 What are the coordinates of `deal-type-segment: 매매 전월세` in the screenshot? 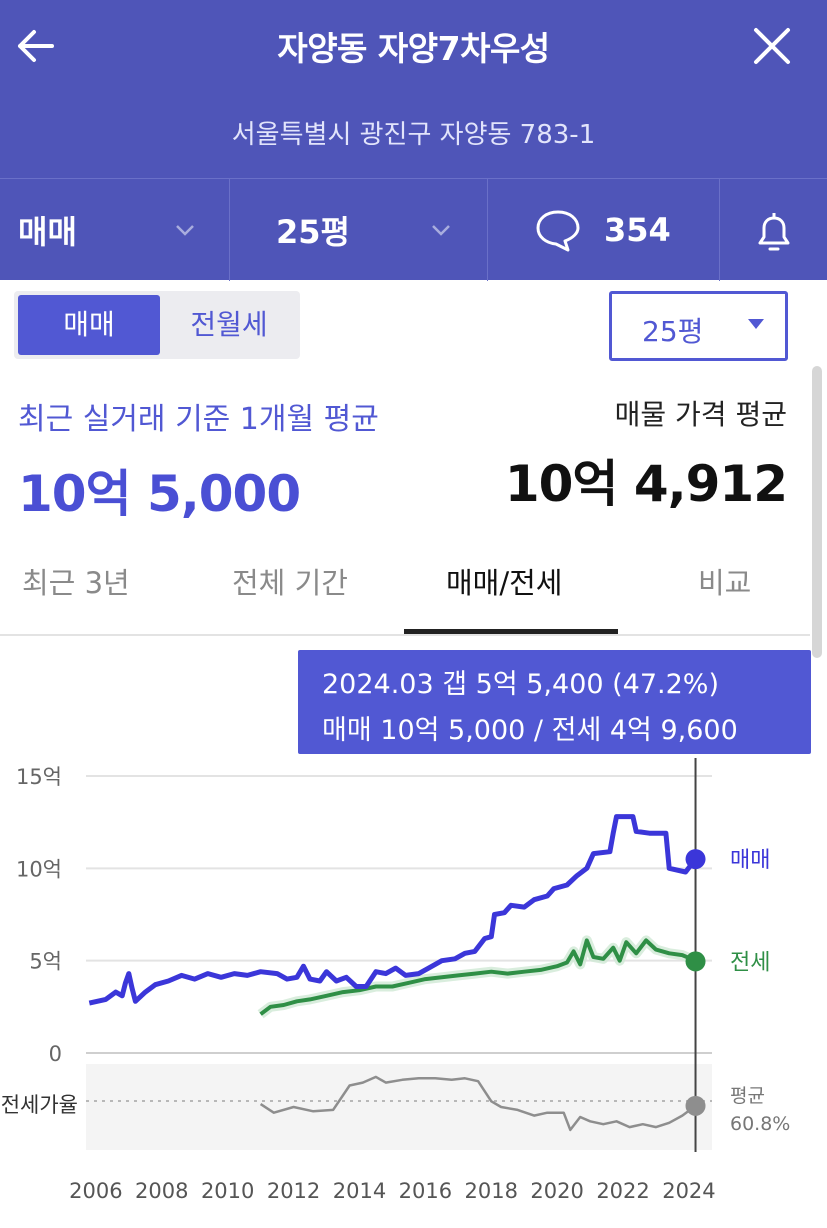 It's located at (157, 325).